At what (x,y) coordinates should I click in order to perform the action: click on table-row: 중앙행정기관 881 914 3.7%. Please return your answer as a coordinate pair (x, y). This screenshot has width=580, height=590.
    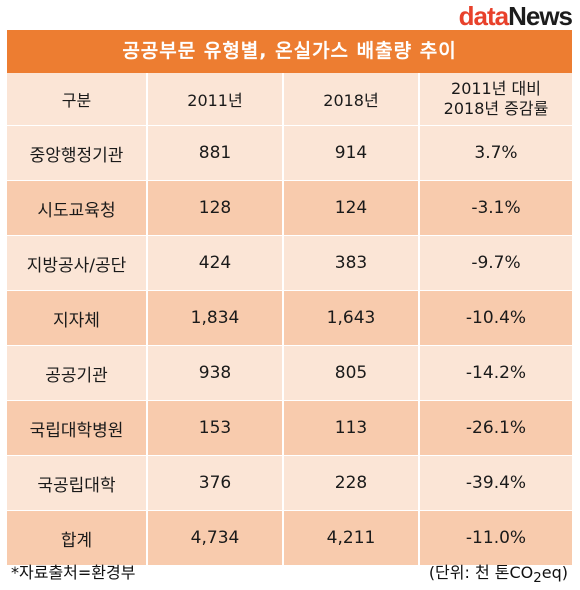
    Looking at the image, I should click on (289, 153).